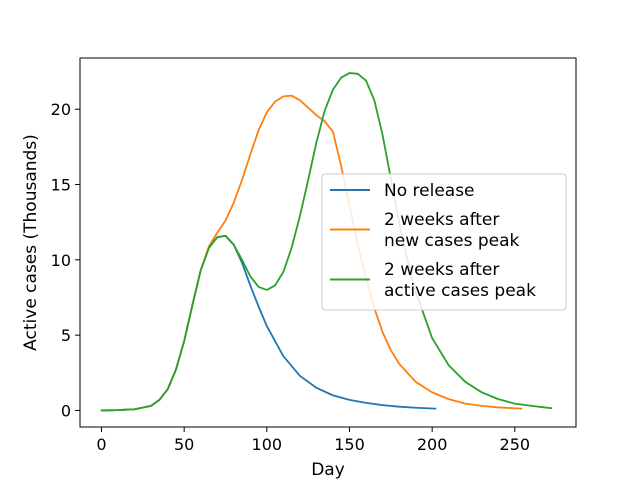 Image resolution: width=640 pixels, height=480 pixels. What do you see at coordinates (61, 109) in the screenshot?
I see `y-tick-label: 20` at bounding box center [61, 109].